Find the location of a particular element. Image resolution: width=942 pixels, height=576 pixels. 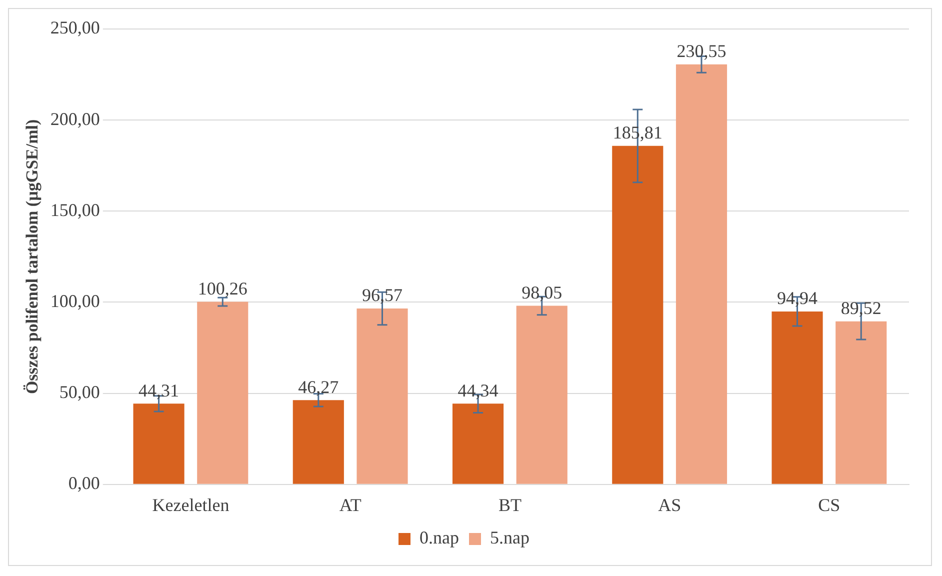

legend-label: 0.nap is located at coordinates (440, 538).